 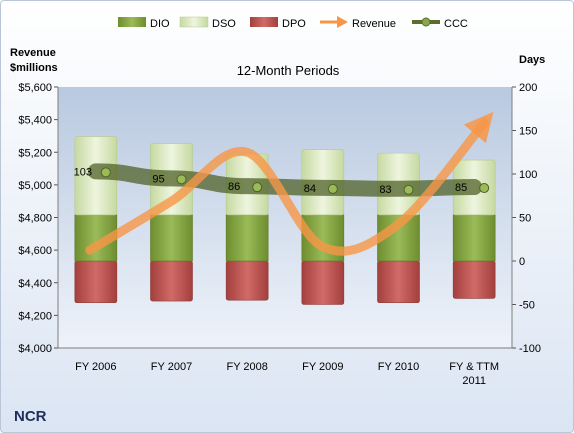 I want to click on y-right-axis-title: Days, so click(x=532, y=60).